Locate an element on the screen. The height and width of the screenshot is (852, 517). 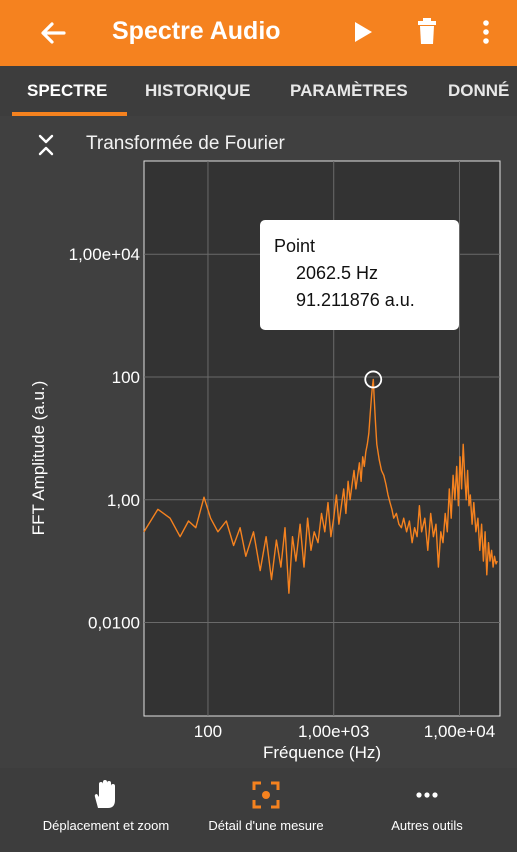
x-tick-labels: 100 1,00e+03 1,00e+04 is located at coordinates (344, 731).